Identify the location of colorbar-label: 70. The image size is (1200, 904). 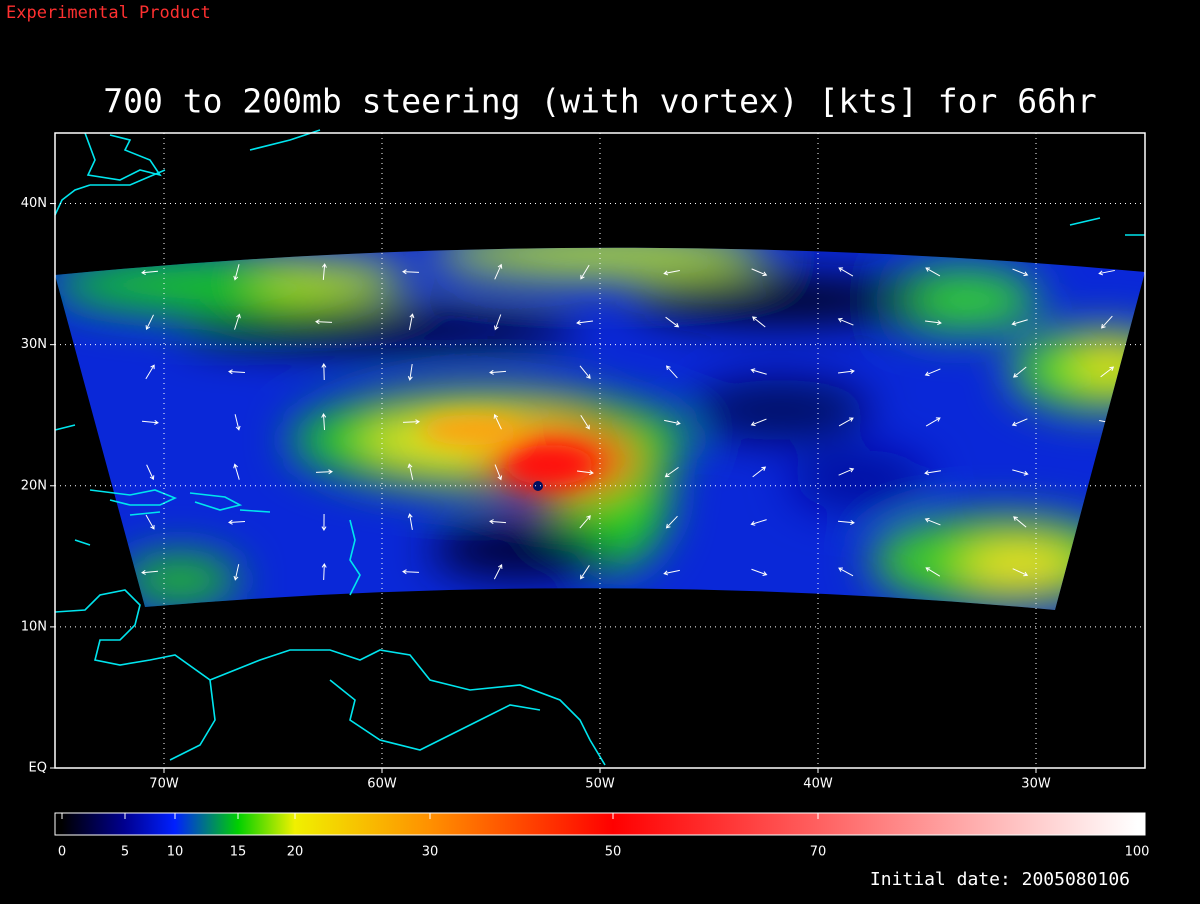
(818, 852).